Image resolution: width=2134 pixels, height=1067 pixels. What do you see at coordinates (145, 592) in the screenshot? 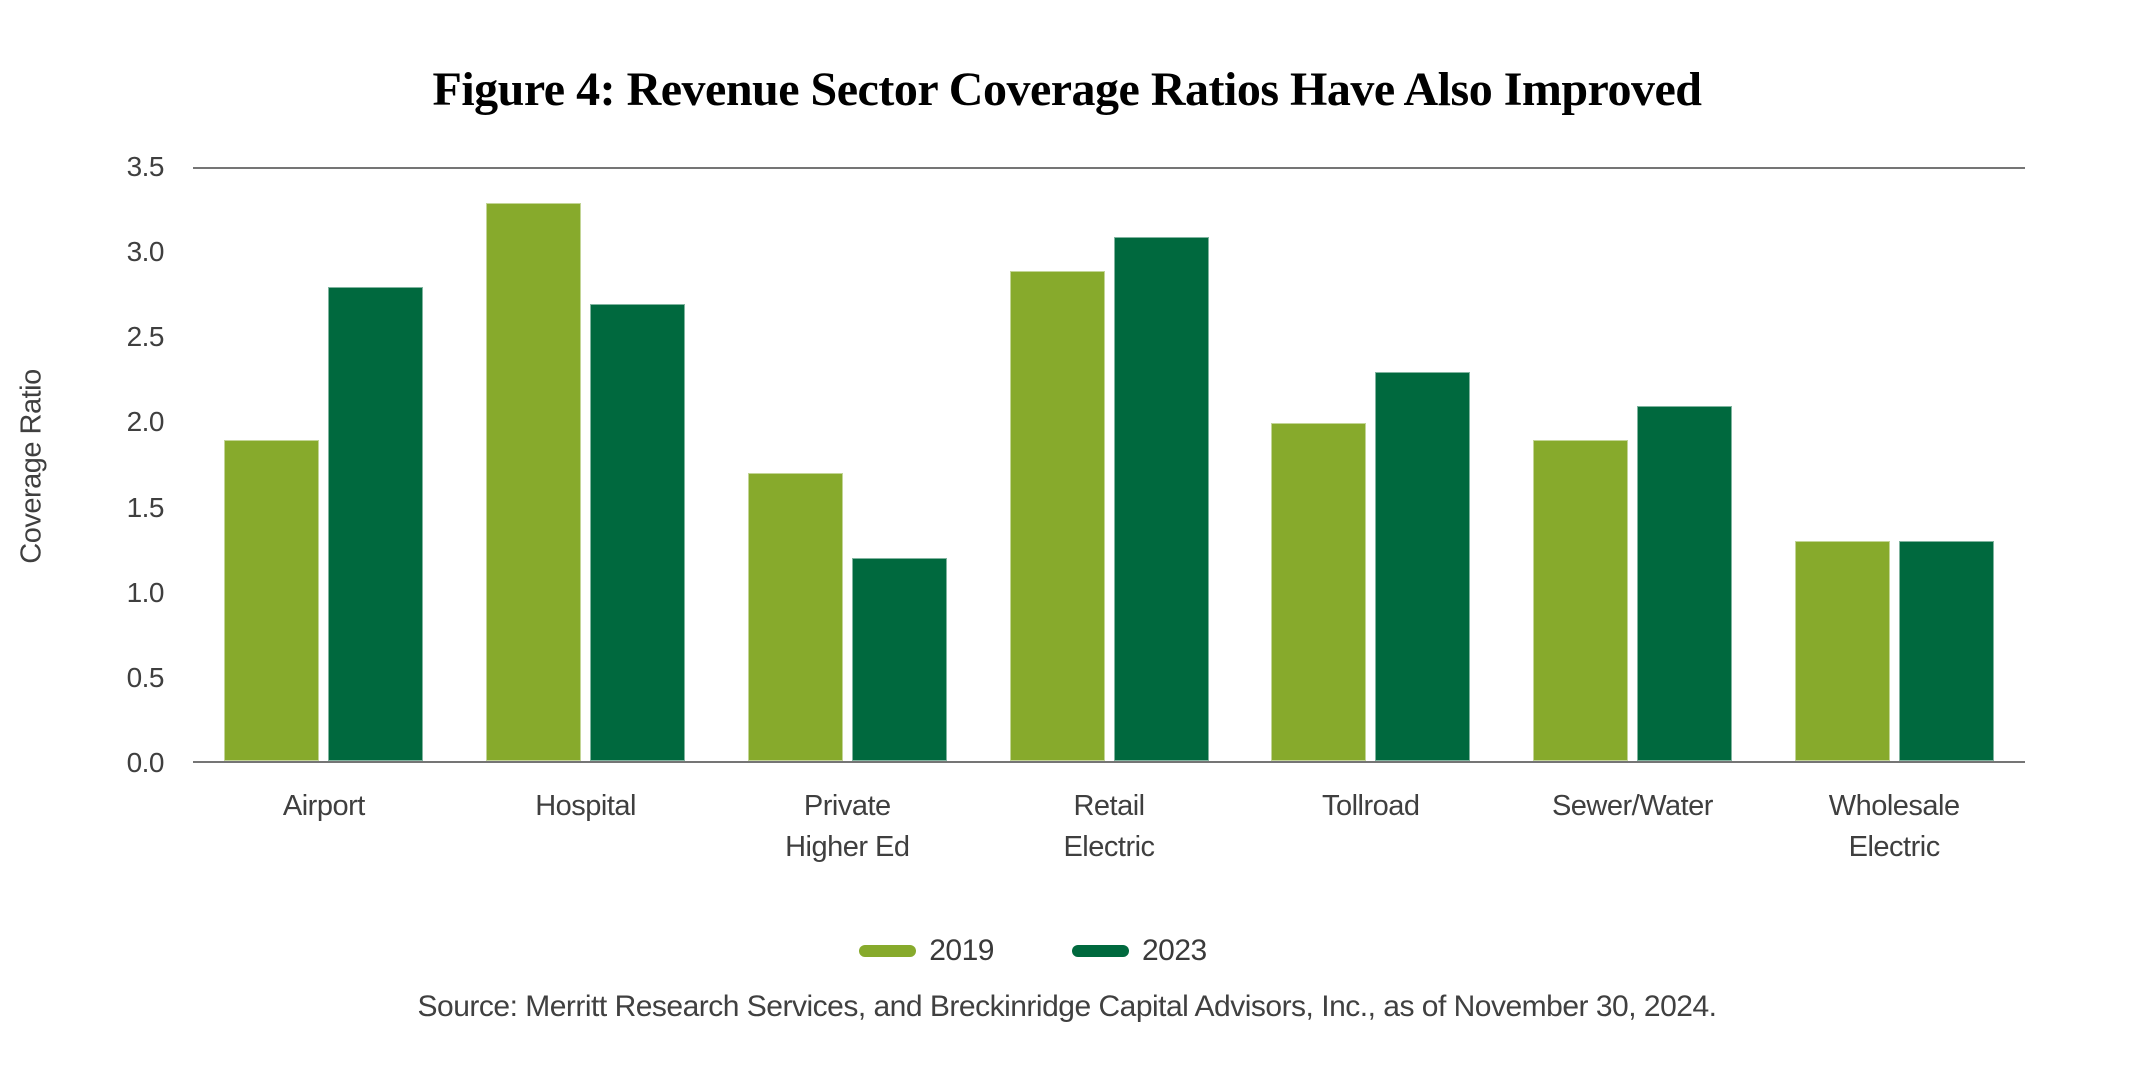
I see `y-tick-1.0: 1.0` at bounding box center [145, 592].